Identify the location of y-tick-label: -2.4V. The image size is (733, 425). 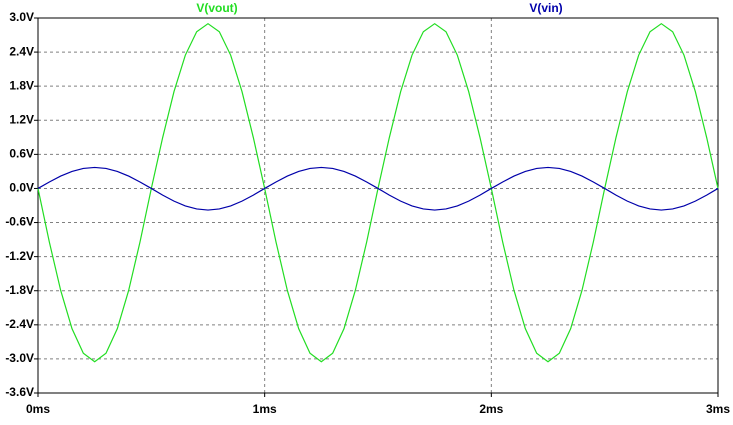
(19, 324).